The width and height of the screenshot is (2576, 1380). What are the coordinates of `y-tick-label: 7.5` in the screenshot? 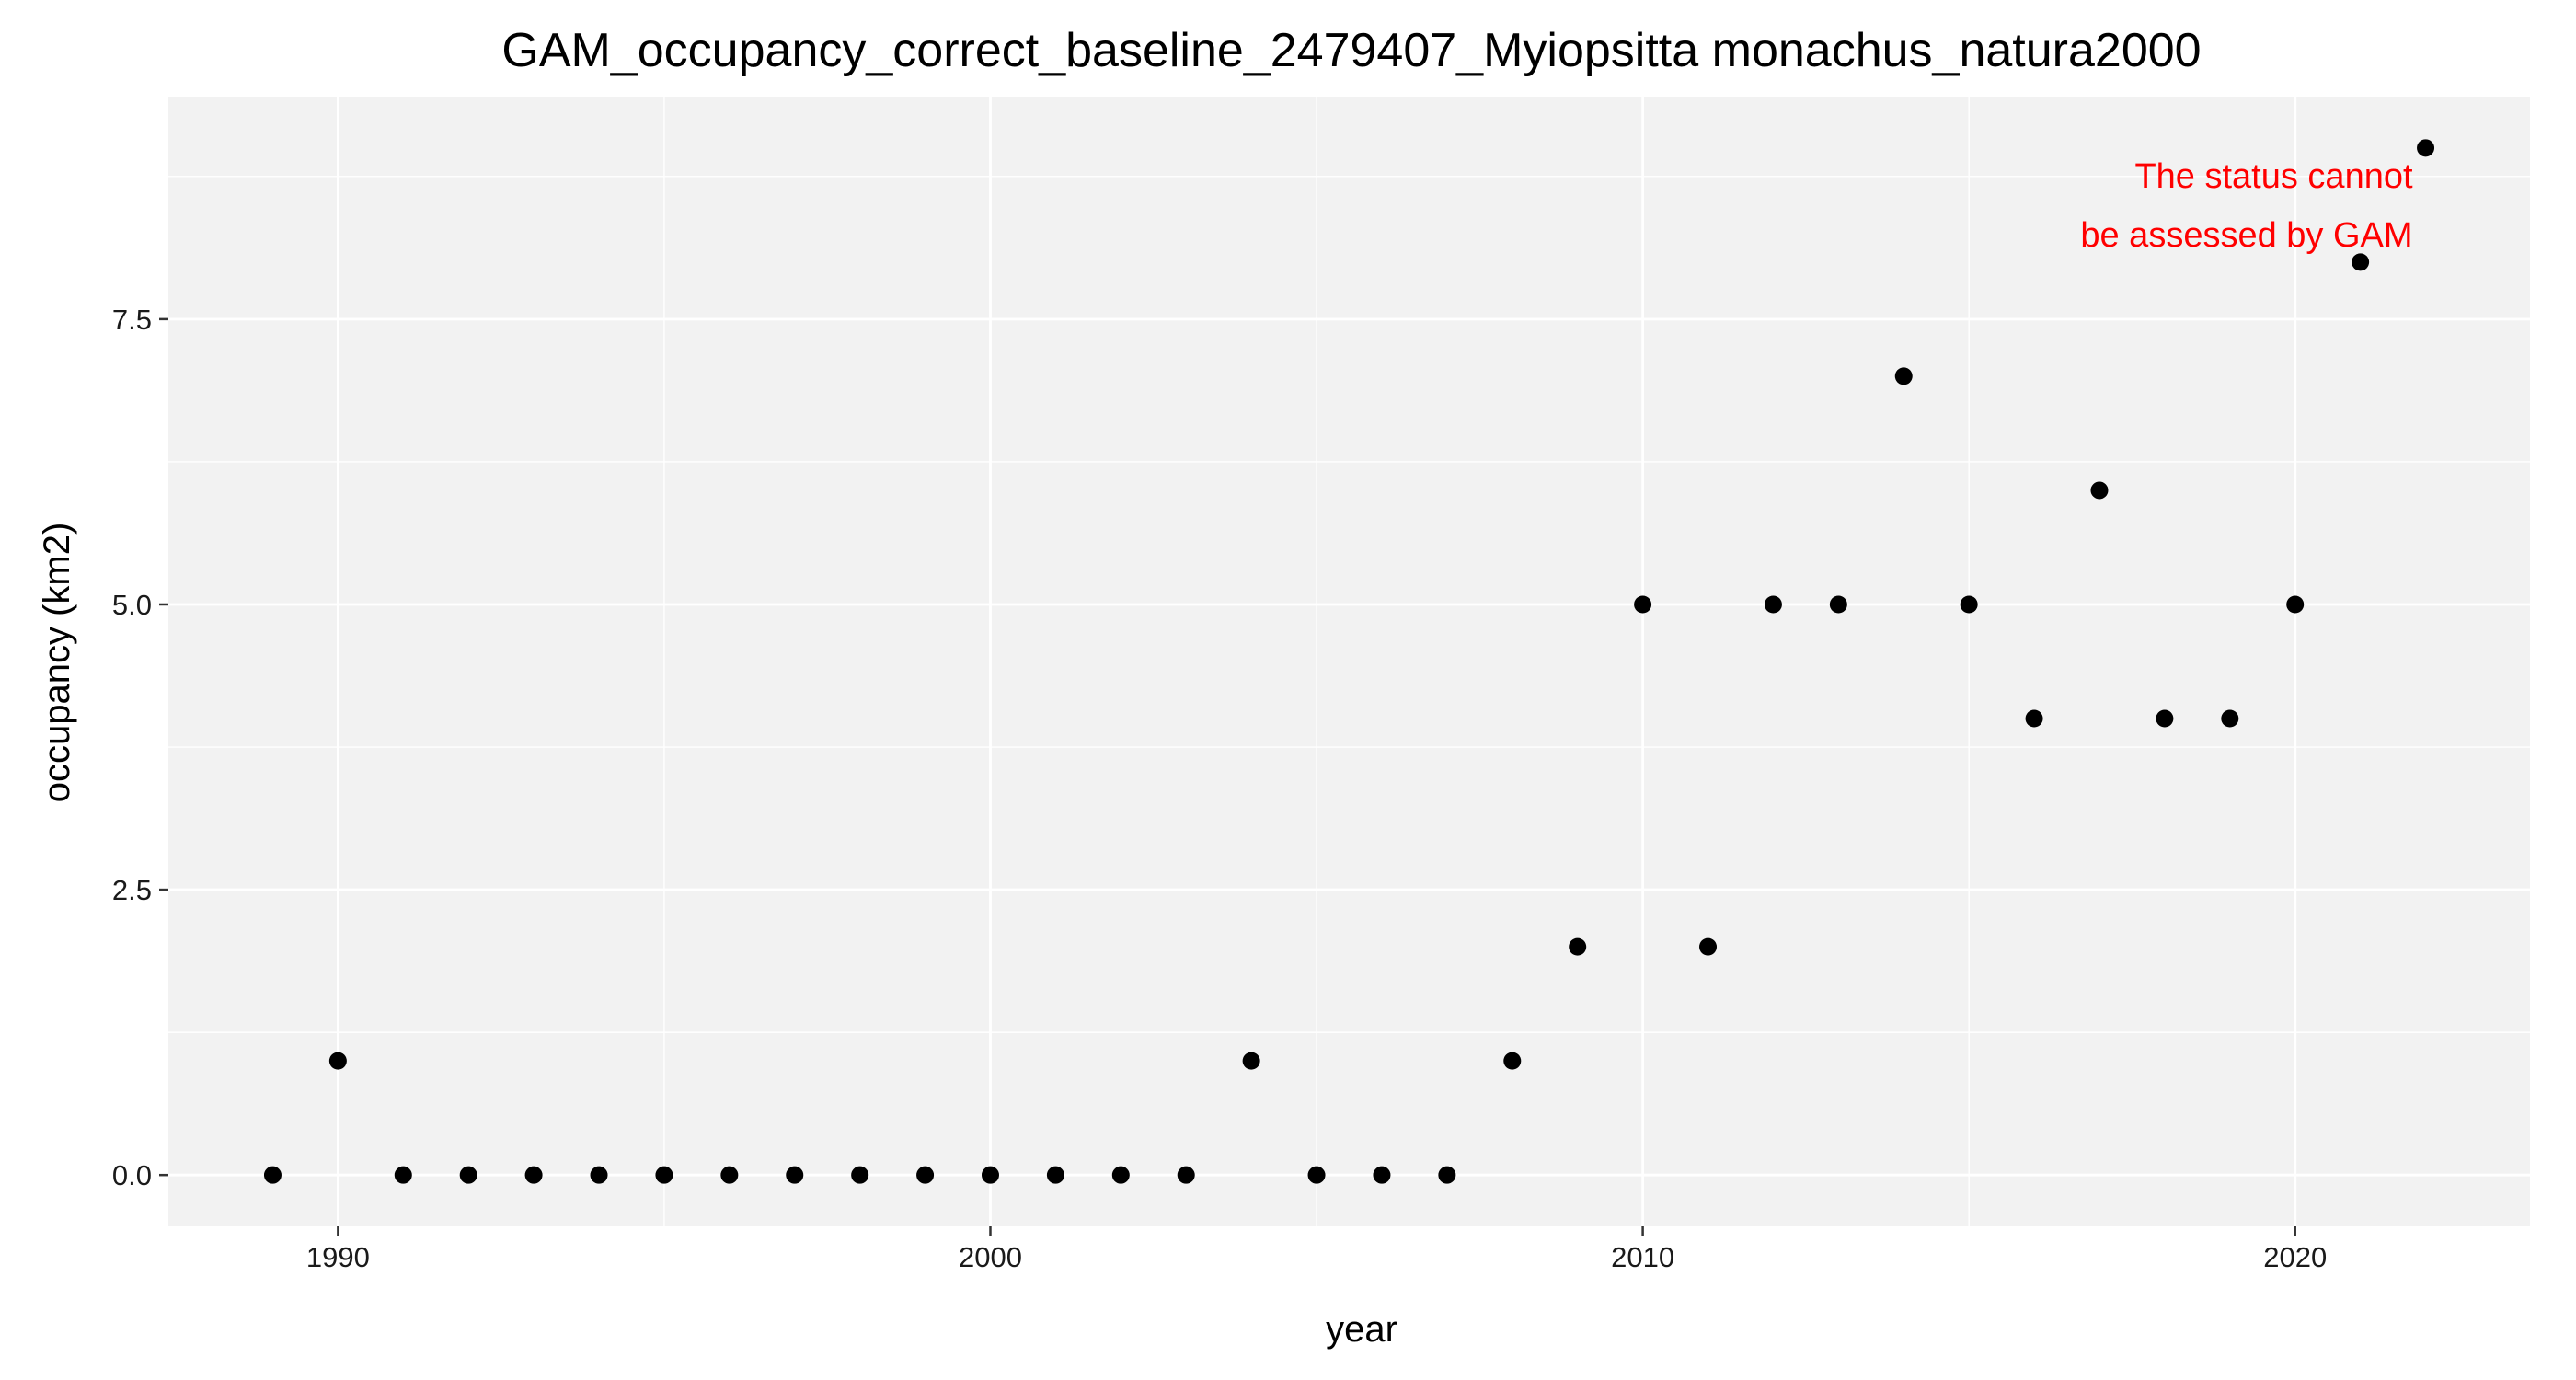 It's located at (132, 320).